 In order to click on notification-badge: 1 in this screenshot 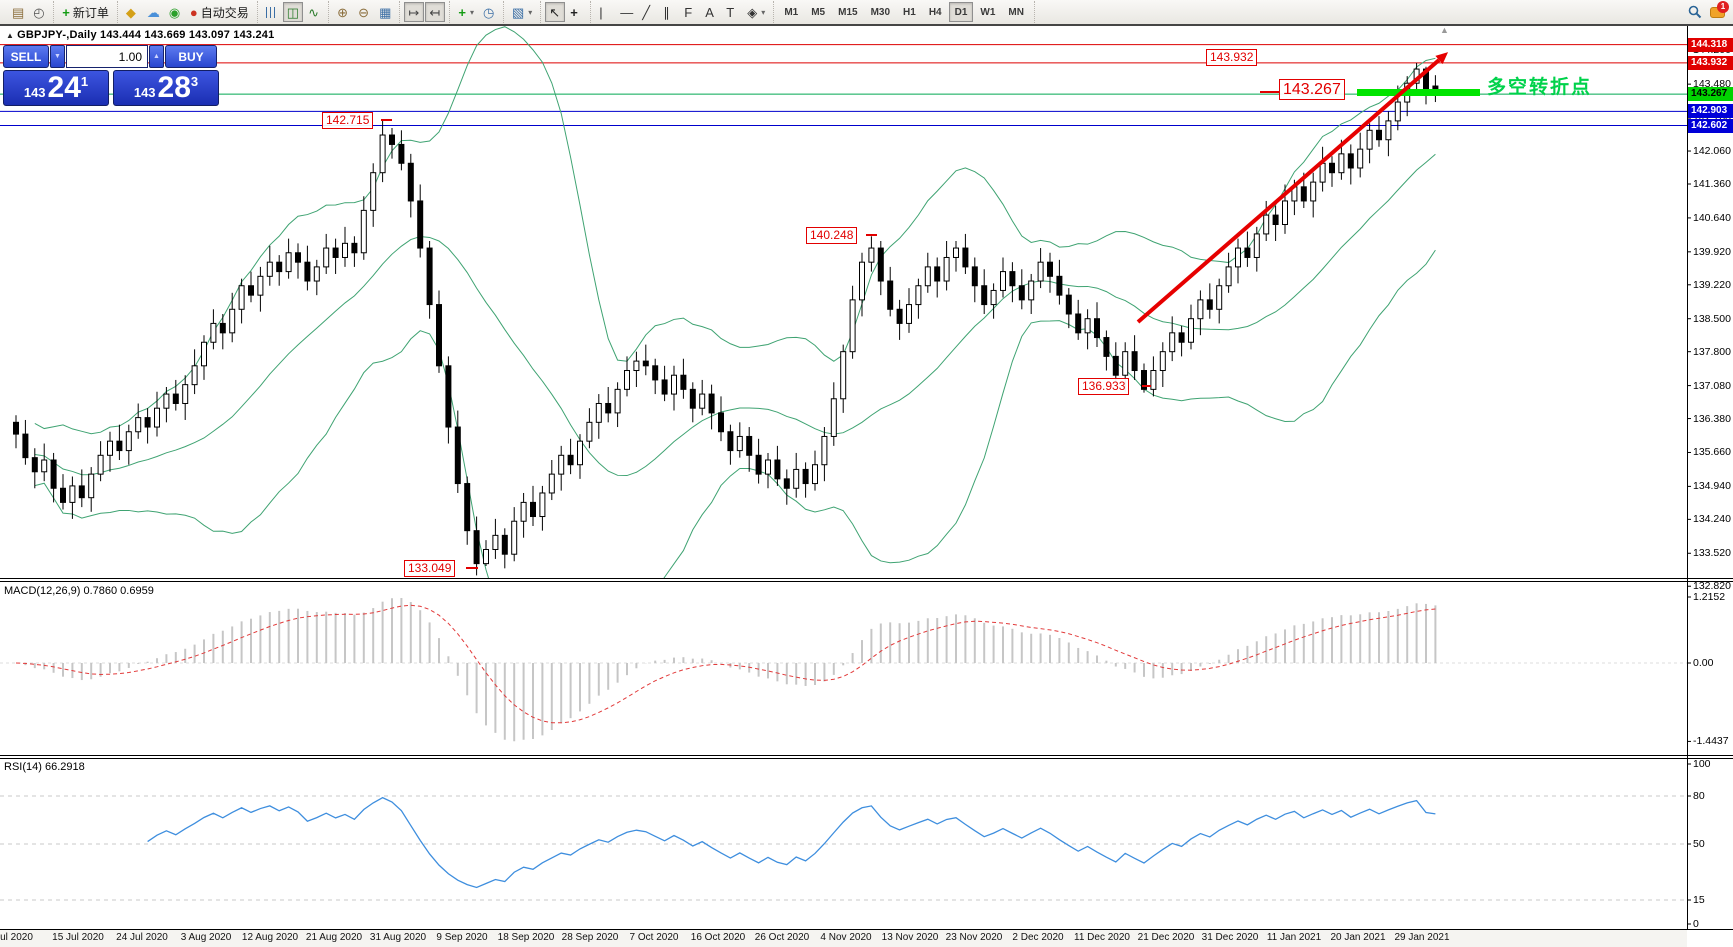, I will do `click(1723, 7)`.